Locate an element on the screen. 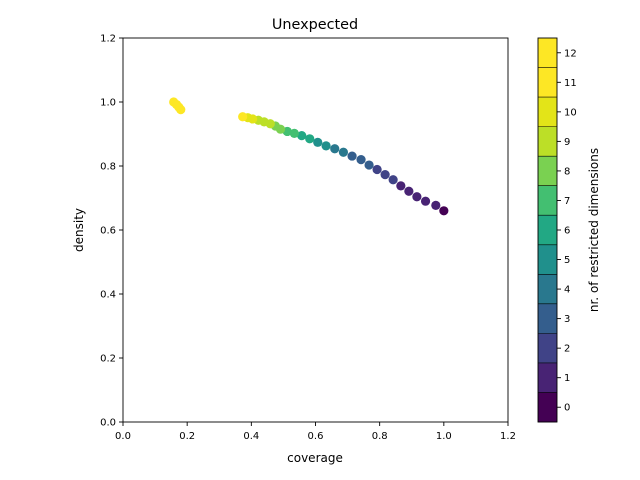 This screenshot has width=640, height=480. colorbar-tick-label: 1 is located at coordinates (567, 378).